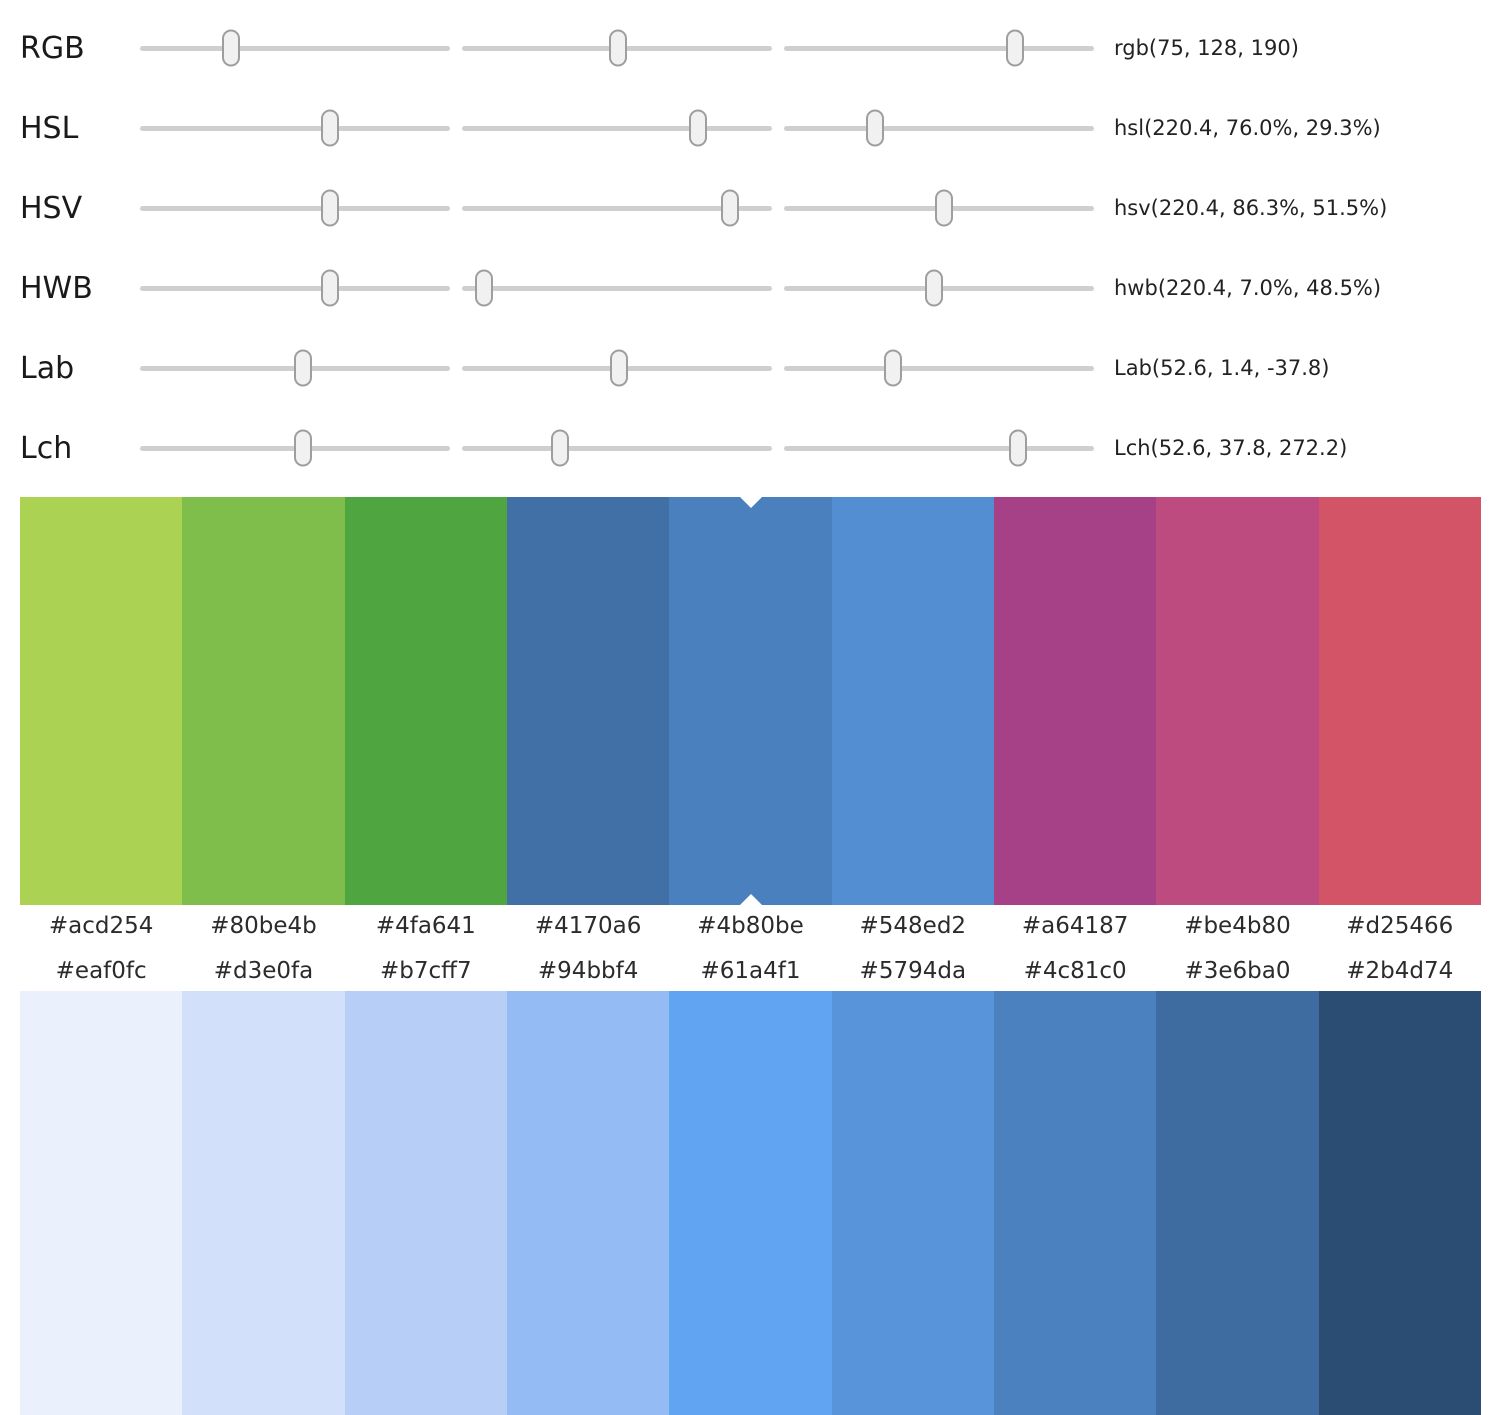  Describe the element at coordinates (617, 128) in the screenshot. I see `hsl-channel-2-slider` at that location.